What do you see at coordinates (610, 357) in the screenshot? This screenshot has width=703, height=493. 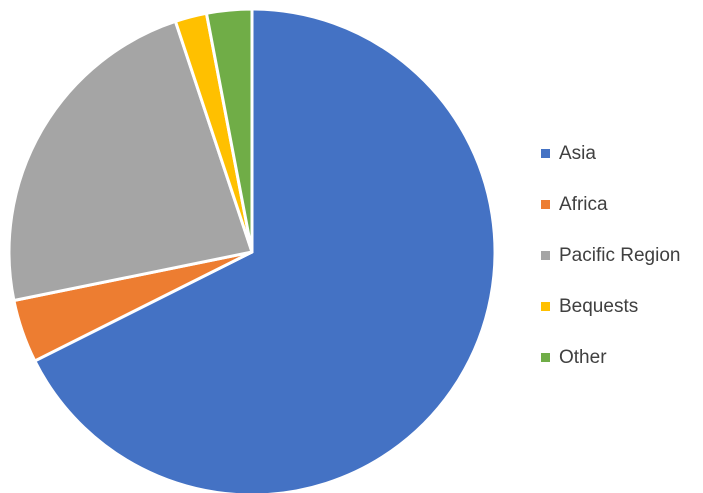 I see `legend-item-other: Other` at bounding box center [610, 357].